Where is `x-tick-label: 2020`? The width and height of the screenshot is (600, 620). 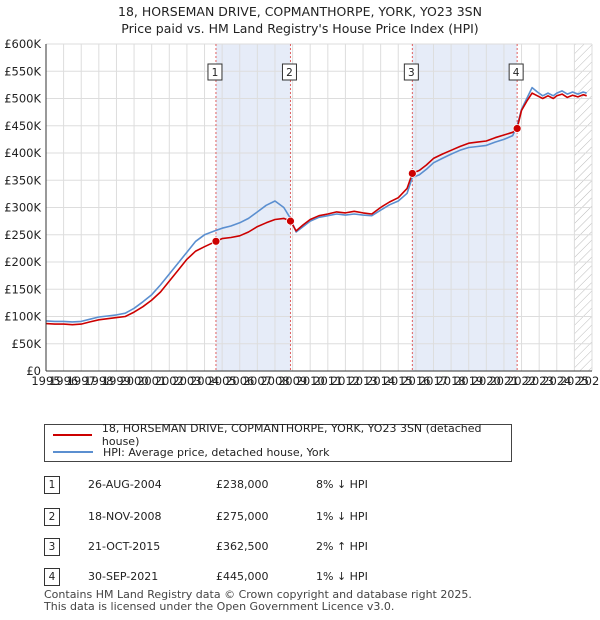
x-tick-label: 2020 is located at coordinates (486, 381).